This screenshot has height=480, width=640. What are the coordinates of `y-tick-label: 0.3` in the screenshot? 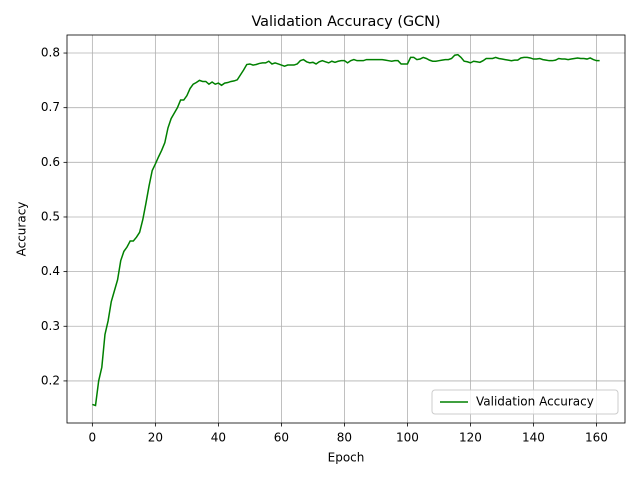 It's located at (50, 326).